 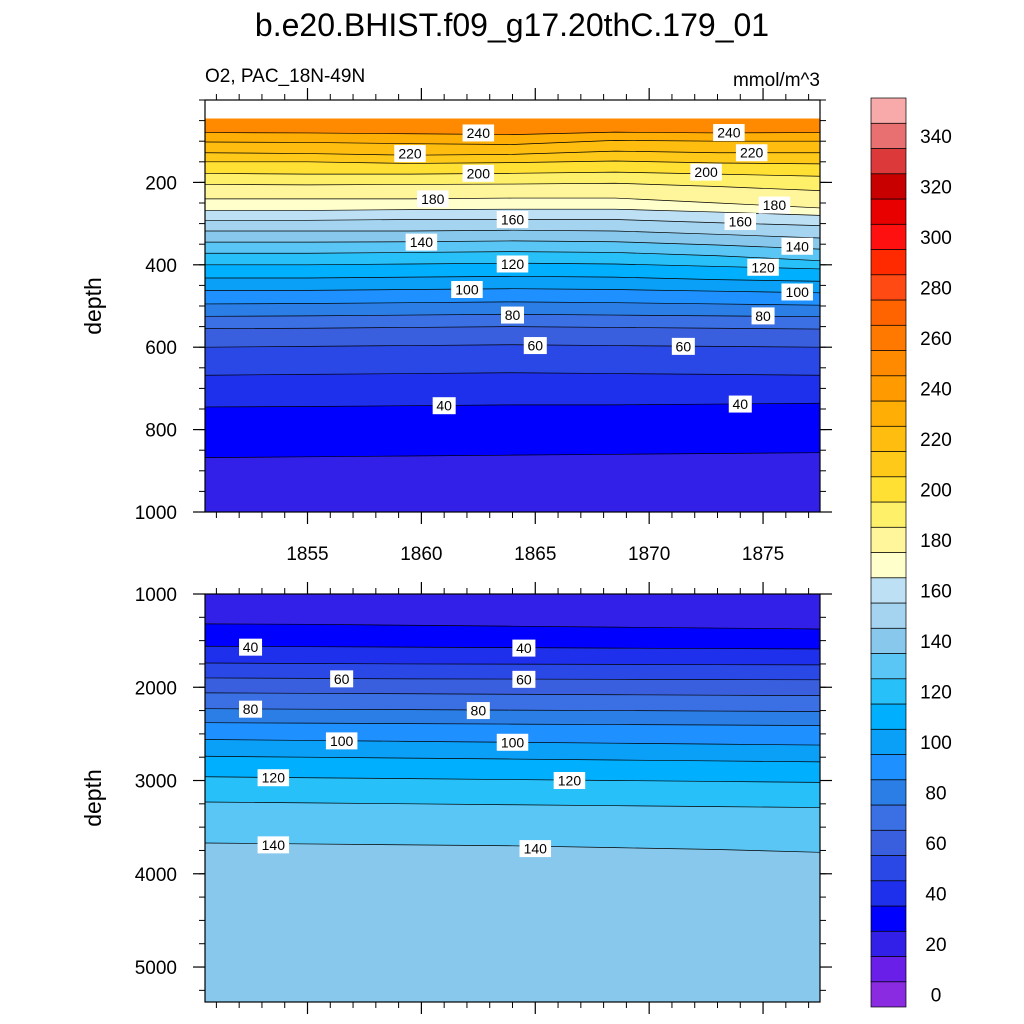 What do you see at coordinates (763, 554) in the screenshot?
I see `x-tick-label: 1875` at bounding box center [763, 554].